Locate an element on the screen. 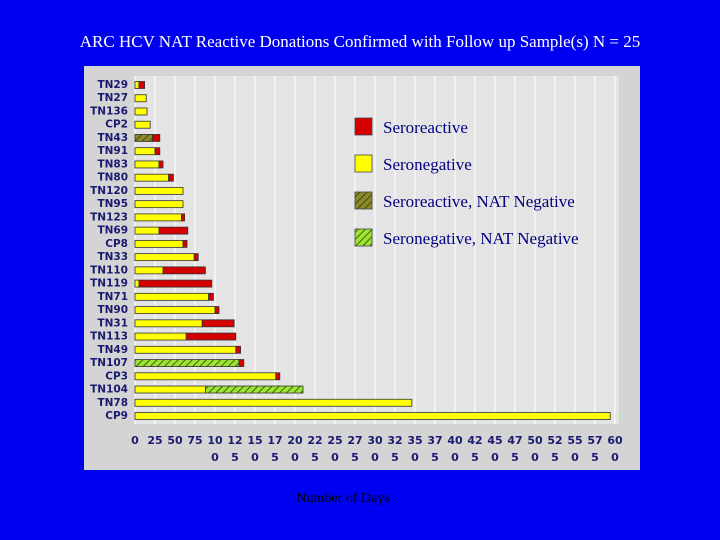 The height and width of the screenshot is (540, 720). y-tick-label: TN83 is located at coordinates (112, 164).